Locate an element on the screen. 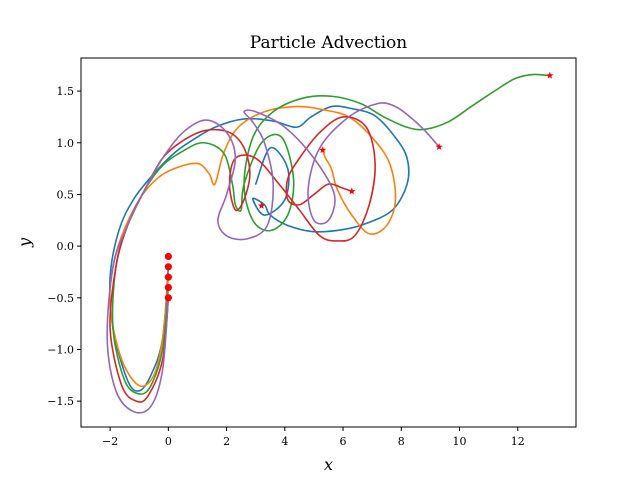 This screenshot has height=480, width=640. x-tick-label: 2 is located at coordinates (226, 441).